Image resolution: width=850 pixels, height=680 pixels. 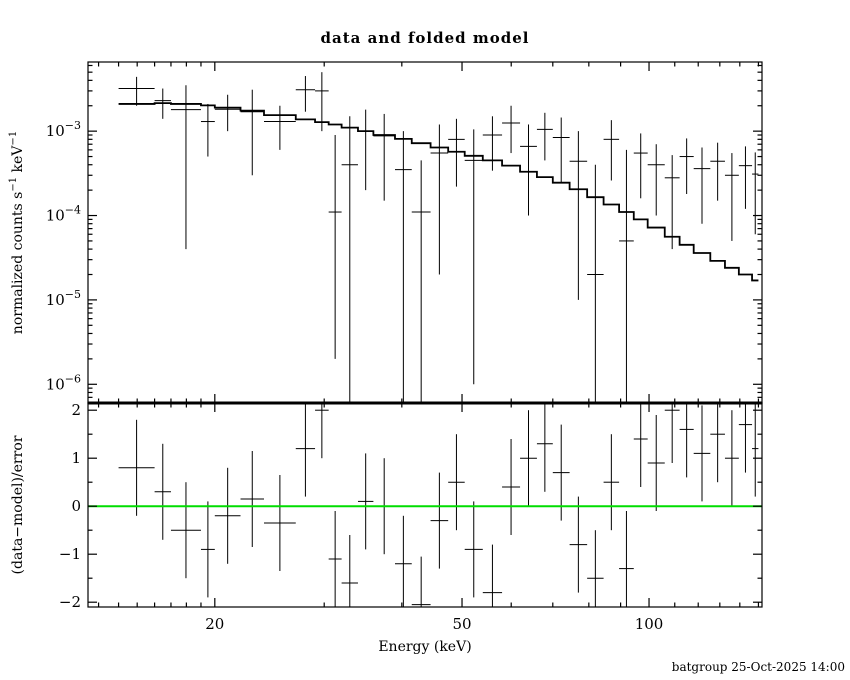 What do you see at coordinates (76, 458) in the screenshot?
I see `y-tick-label: 1` at bounding box center [76, 458].